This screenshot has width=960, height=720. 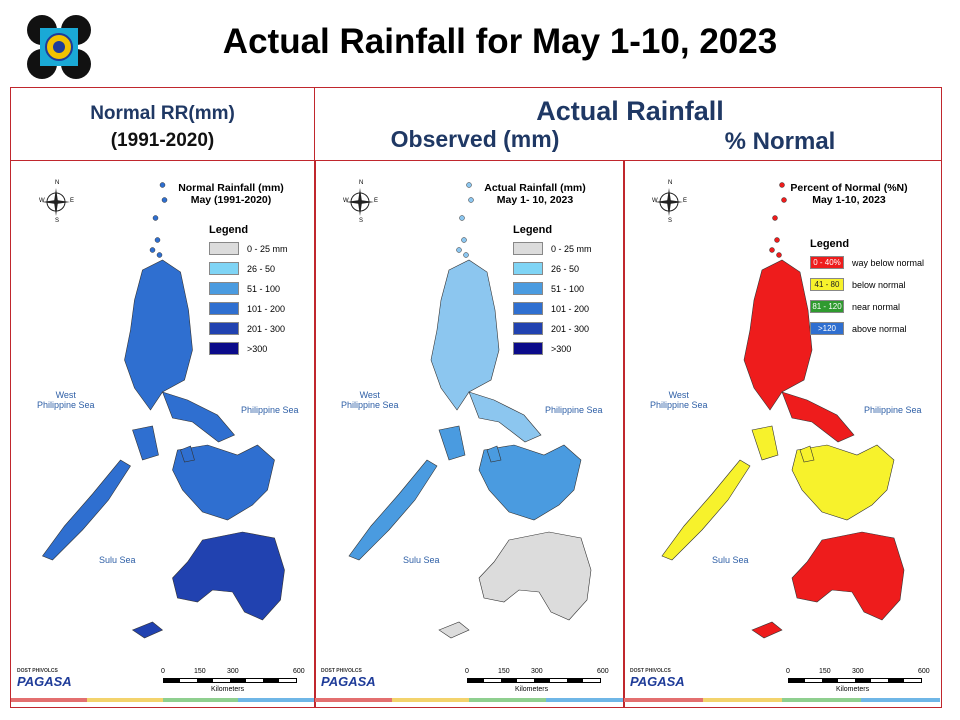 I want to click on divider-left, so click(x=315, y=434).